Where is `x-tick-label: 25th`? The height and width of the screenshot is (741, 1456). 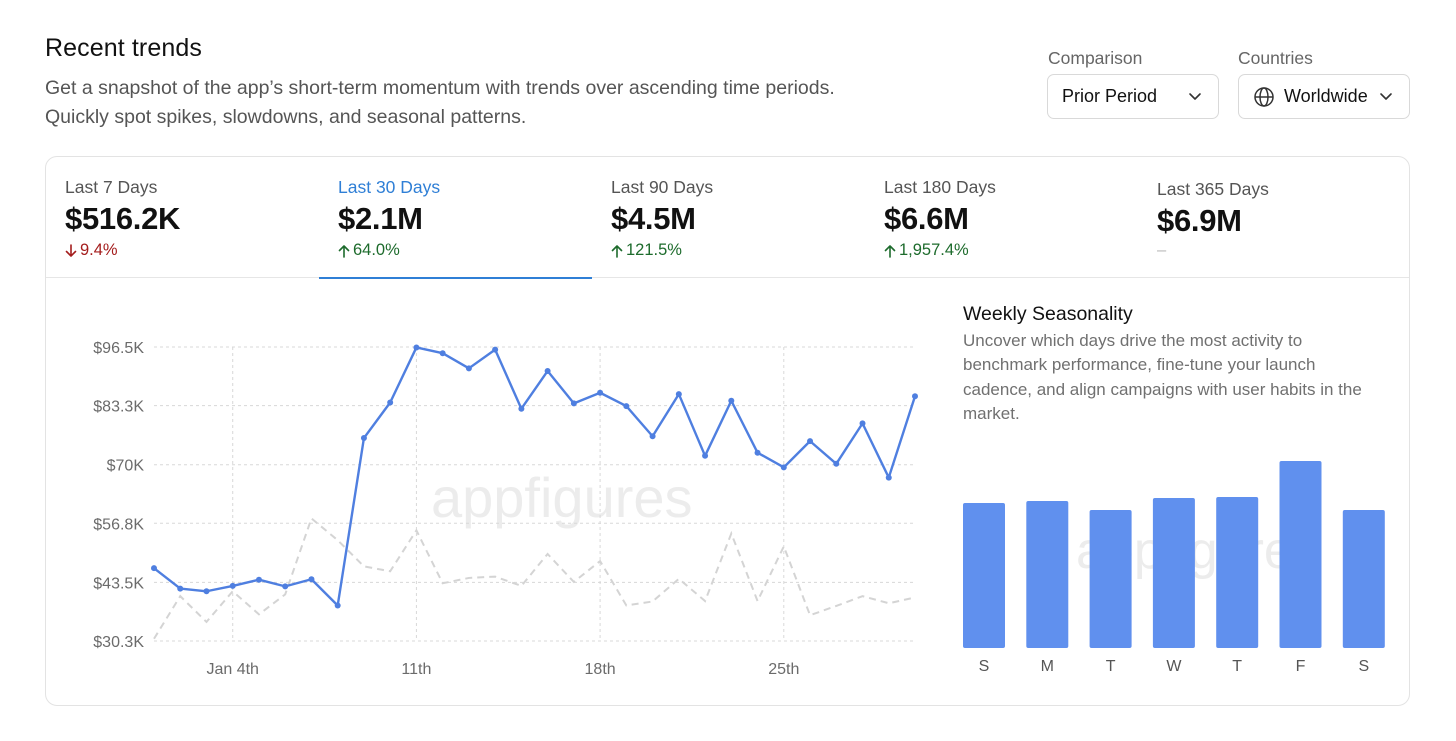
x-tick-label: 25th is located at coordinates (783, 669).